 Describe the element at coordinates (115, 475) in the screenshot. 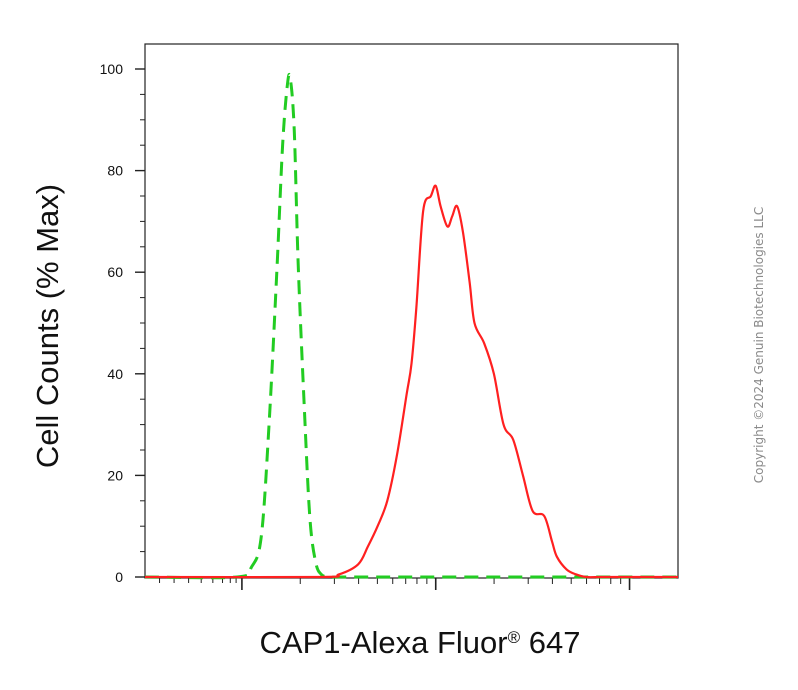

I see `y-tick-label: 20` at that location.